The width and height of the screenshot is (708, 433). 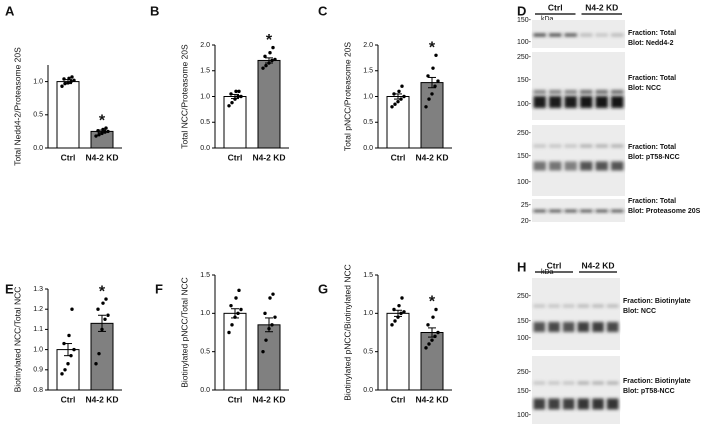 I want to click on fraction-label: Fraction: Biotinylate, so click(x=657, y=381).